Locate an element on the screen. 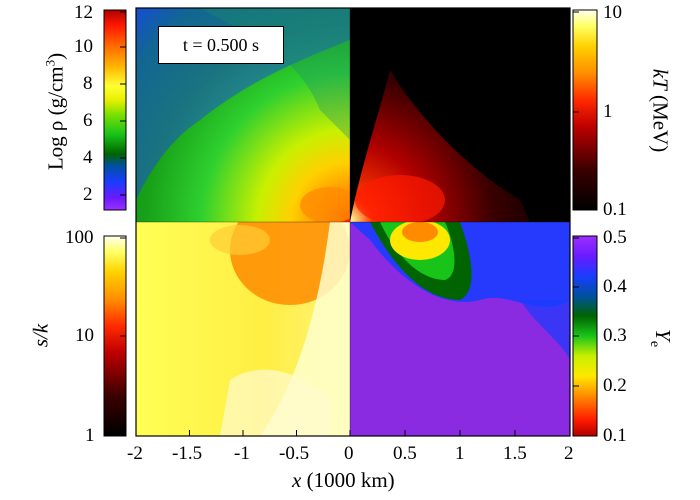 The width and height of the screenshot is (700, 500). x-tick: 0.5 is located at coordinates (405, 453).